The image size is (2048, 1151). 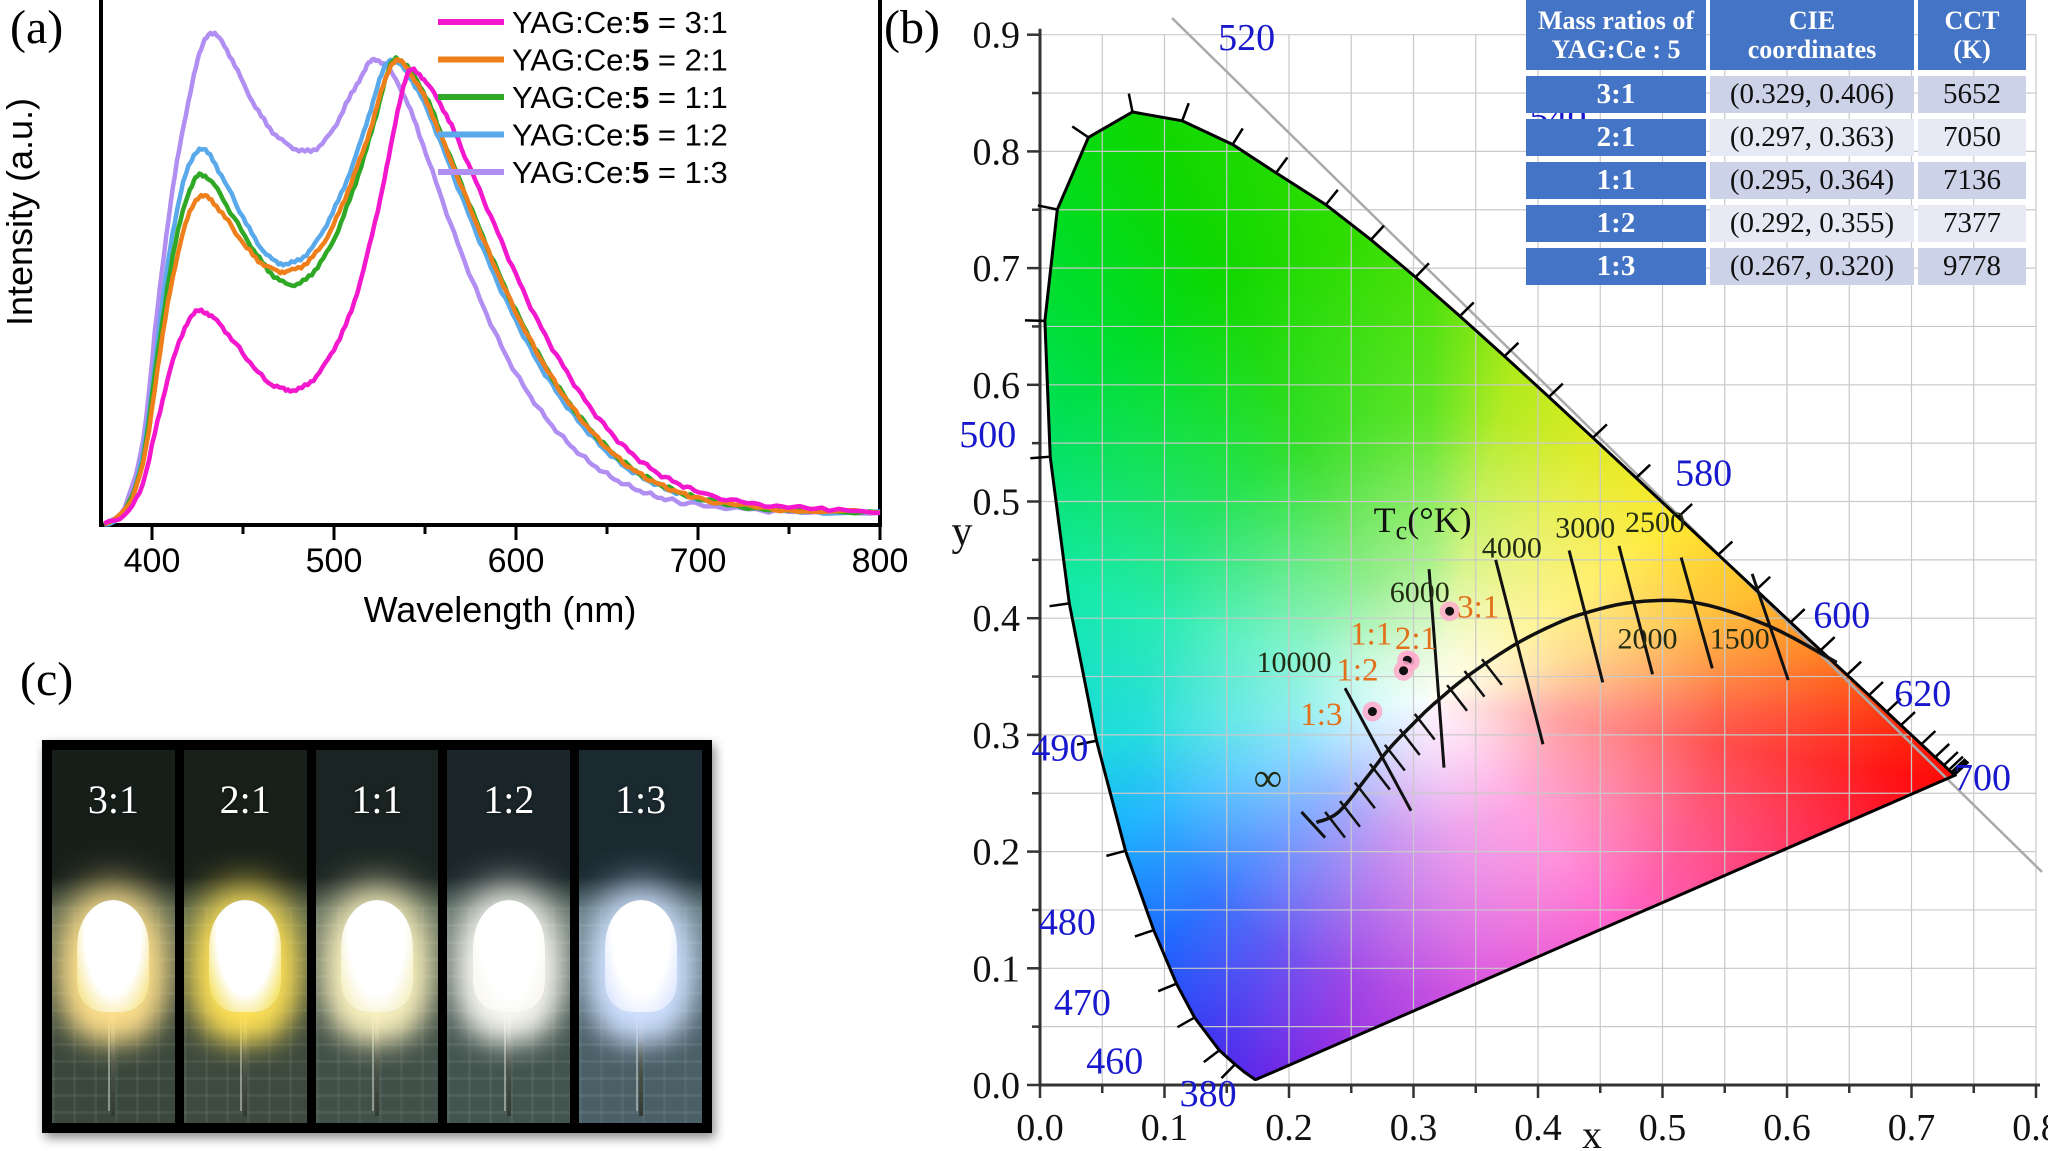 What do you see at coordinates (113, 799) in the screenshot?
I see `led-ratio-label: 3:1` at bounding box center [113, 799].